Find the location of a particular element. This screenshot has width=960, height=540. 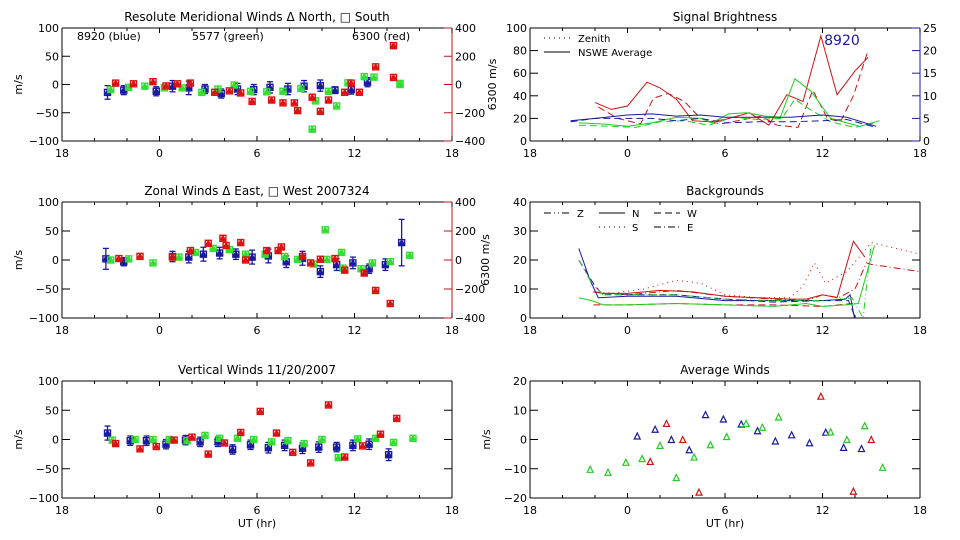

y2-tick-label: 10 is located at coordinates (930, 96).